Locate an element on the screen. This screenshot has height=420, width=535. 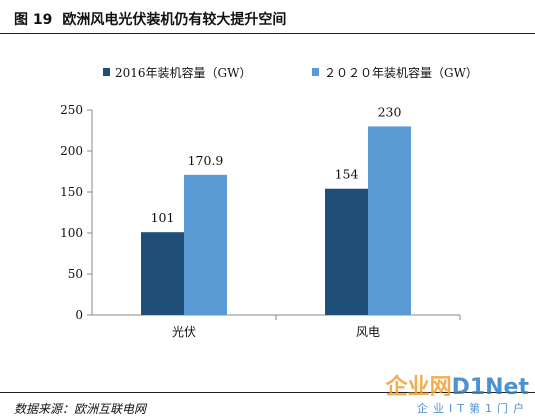
data-label: 101 is located at coordinates (163, 217).